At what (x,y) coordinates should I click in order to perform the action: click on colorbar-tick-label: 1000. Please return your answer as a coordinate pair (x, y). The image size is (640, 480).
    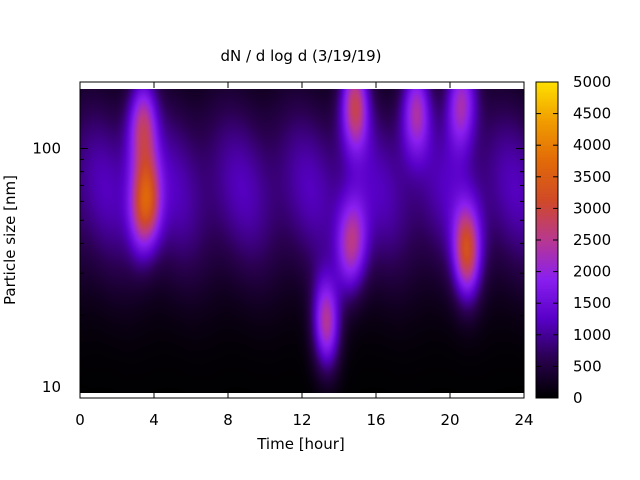
    Looking at the image, I should click on (592, 335).